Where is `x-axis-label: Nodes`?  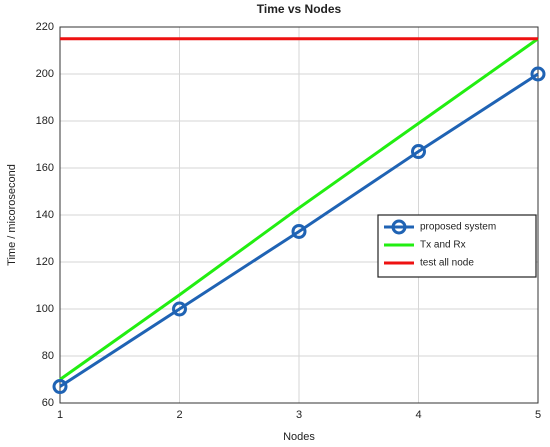
x-axis-label: Nodes is located at coordinates (299, 437).